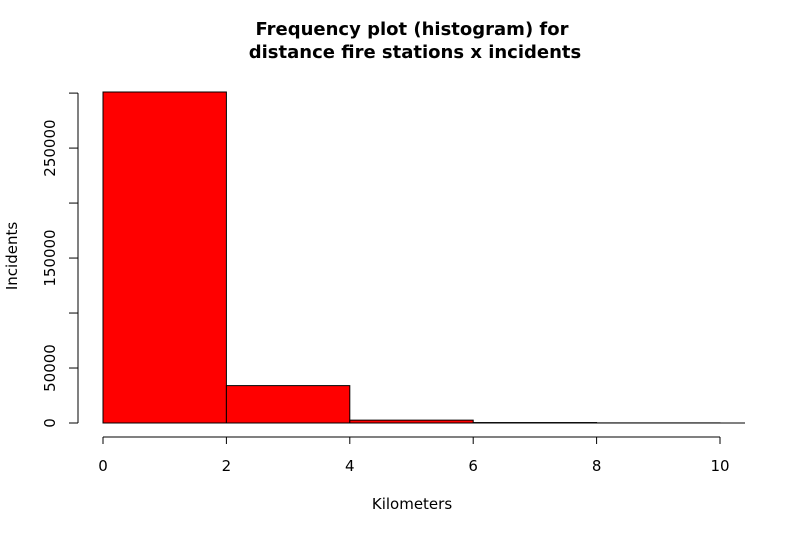 This screenshot has width=785, height=534. I want to click on y-tick-label: 0, so click(50, 423).